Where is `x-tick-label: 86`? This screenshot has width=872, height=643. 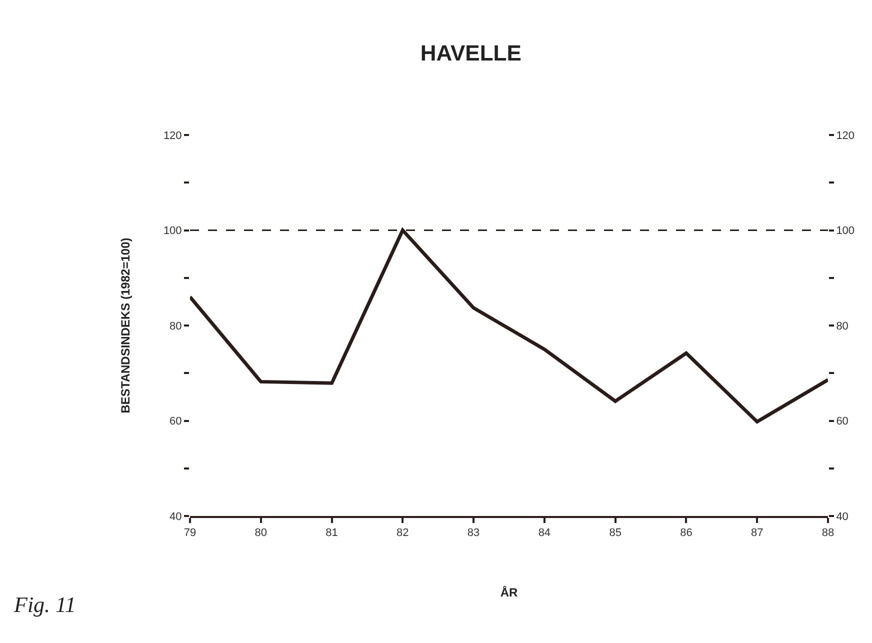 x-tick-label: 86 is located at coordinates (686, 533).